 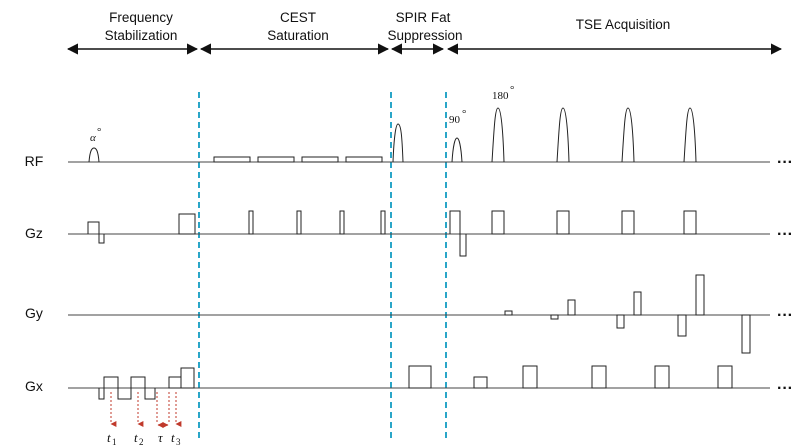 I want to click on degree-180: °, so click(x=512, y=90).